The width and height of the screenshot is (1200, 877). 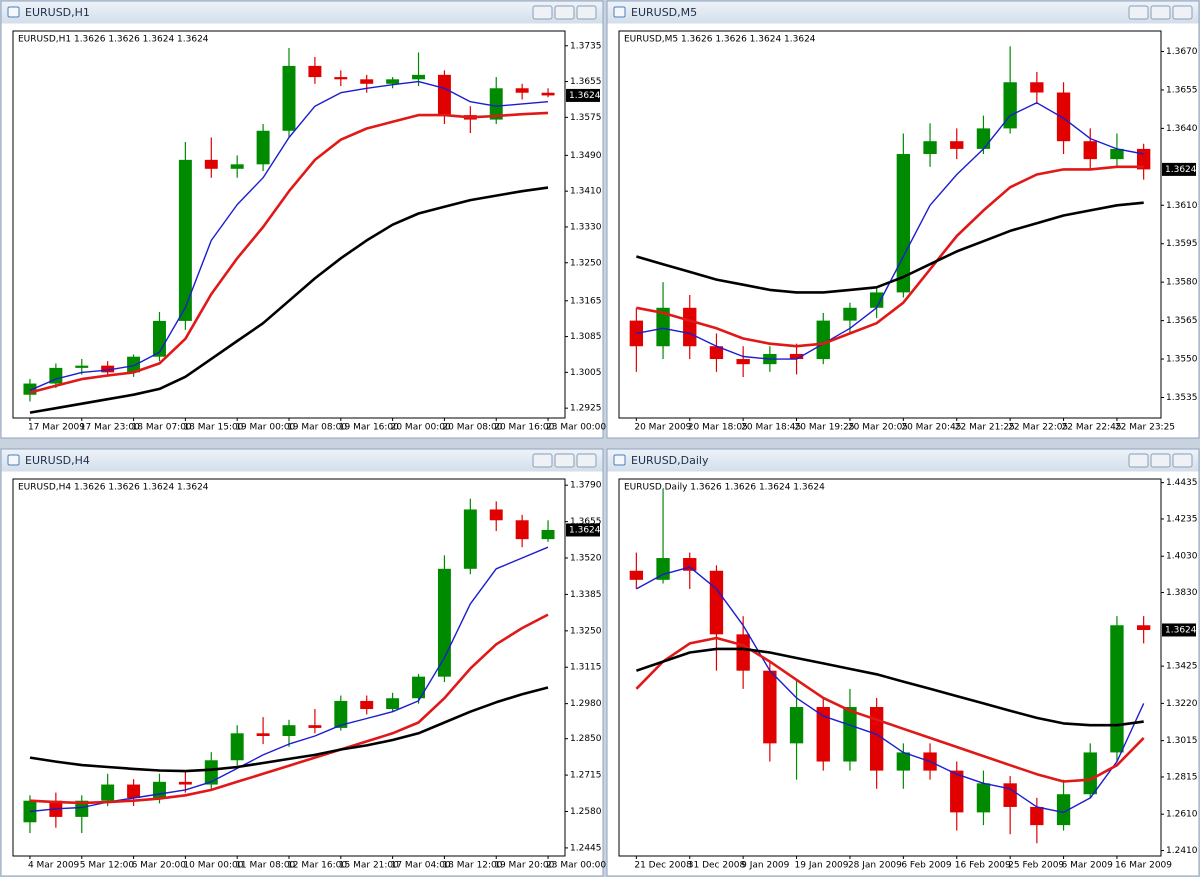 I want to click on x-tick-label: 20 Mar 20:45, so click(x=931, y=428).